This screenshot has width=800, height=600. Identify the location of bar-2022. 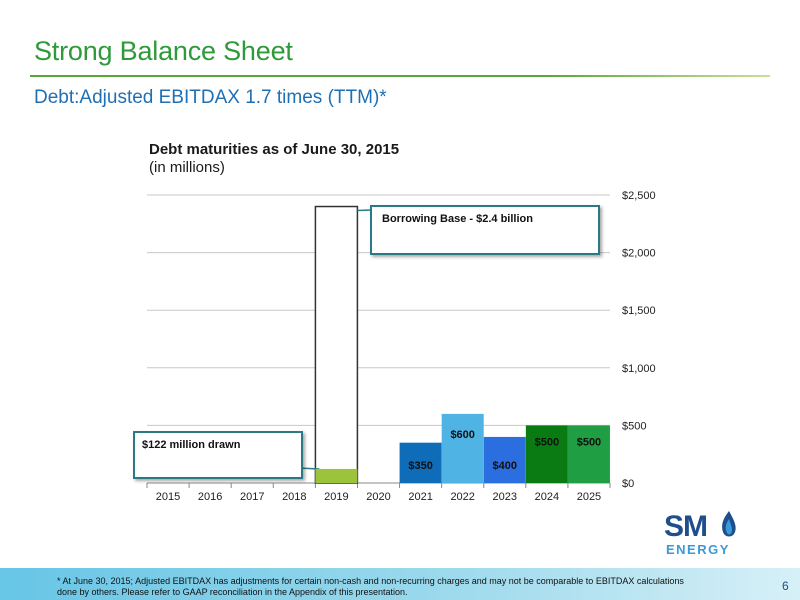
(462, 448).